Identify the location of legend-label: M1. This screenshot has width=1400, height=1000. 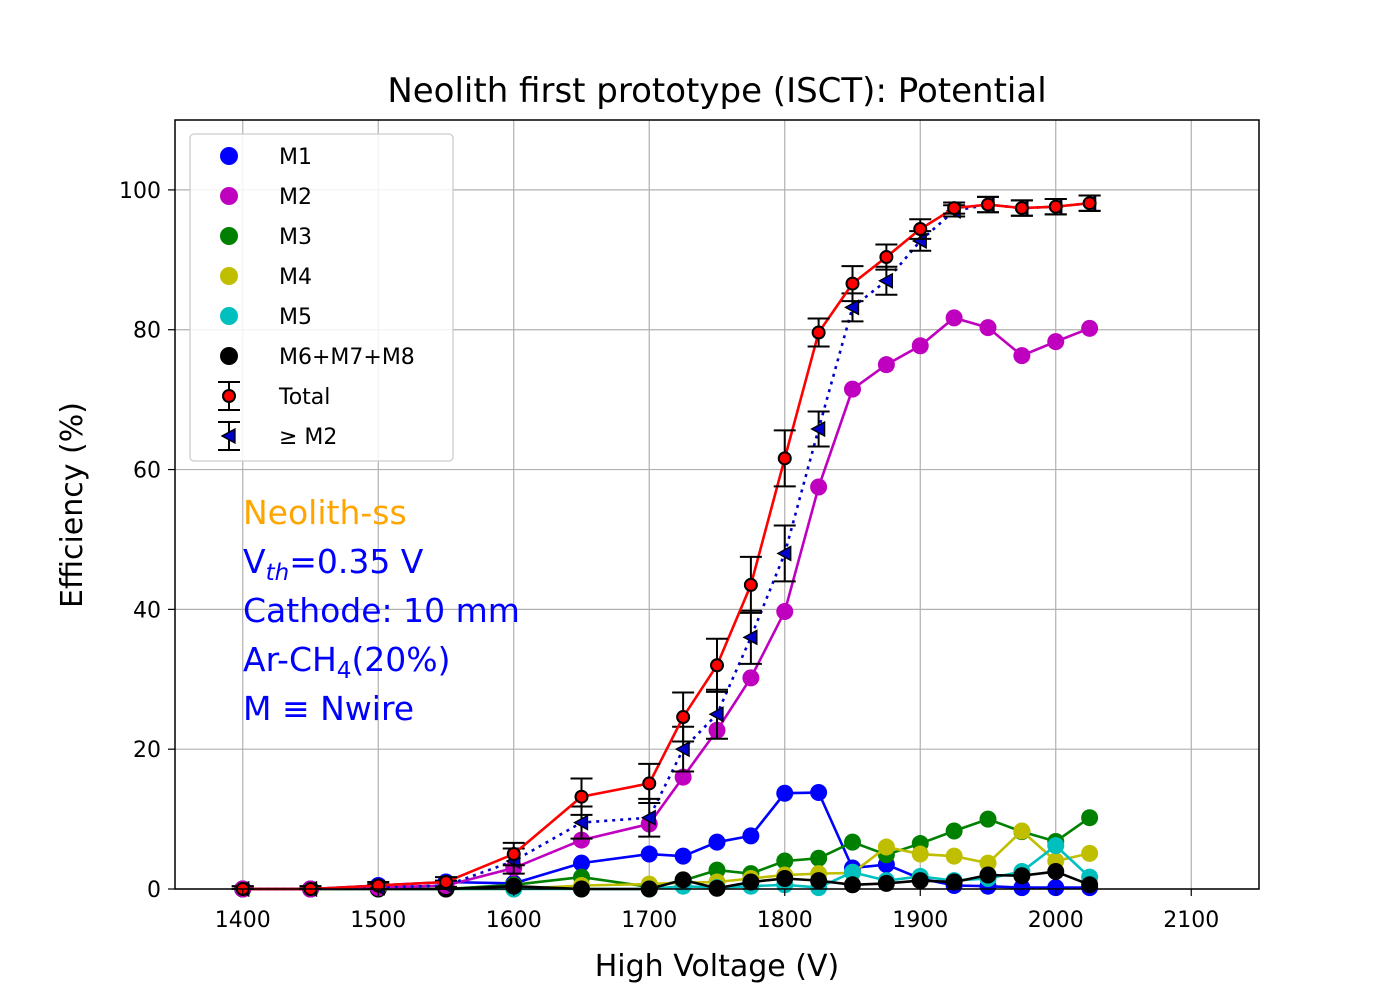
(295, 157).